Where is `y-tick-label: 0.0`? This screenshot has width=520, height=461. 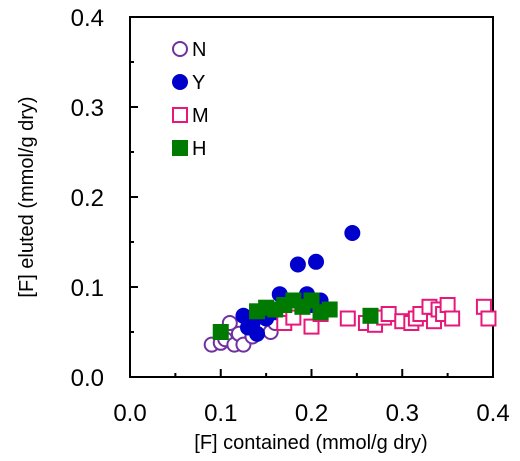 y-tick-label: 0.0 is located at coordinates (87, 378).